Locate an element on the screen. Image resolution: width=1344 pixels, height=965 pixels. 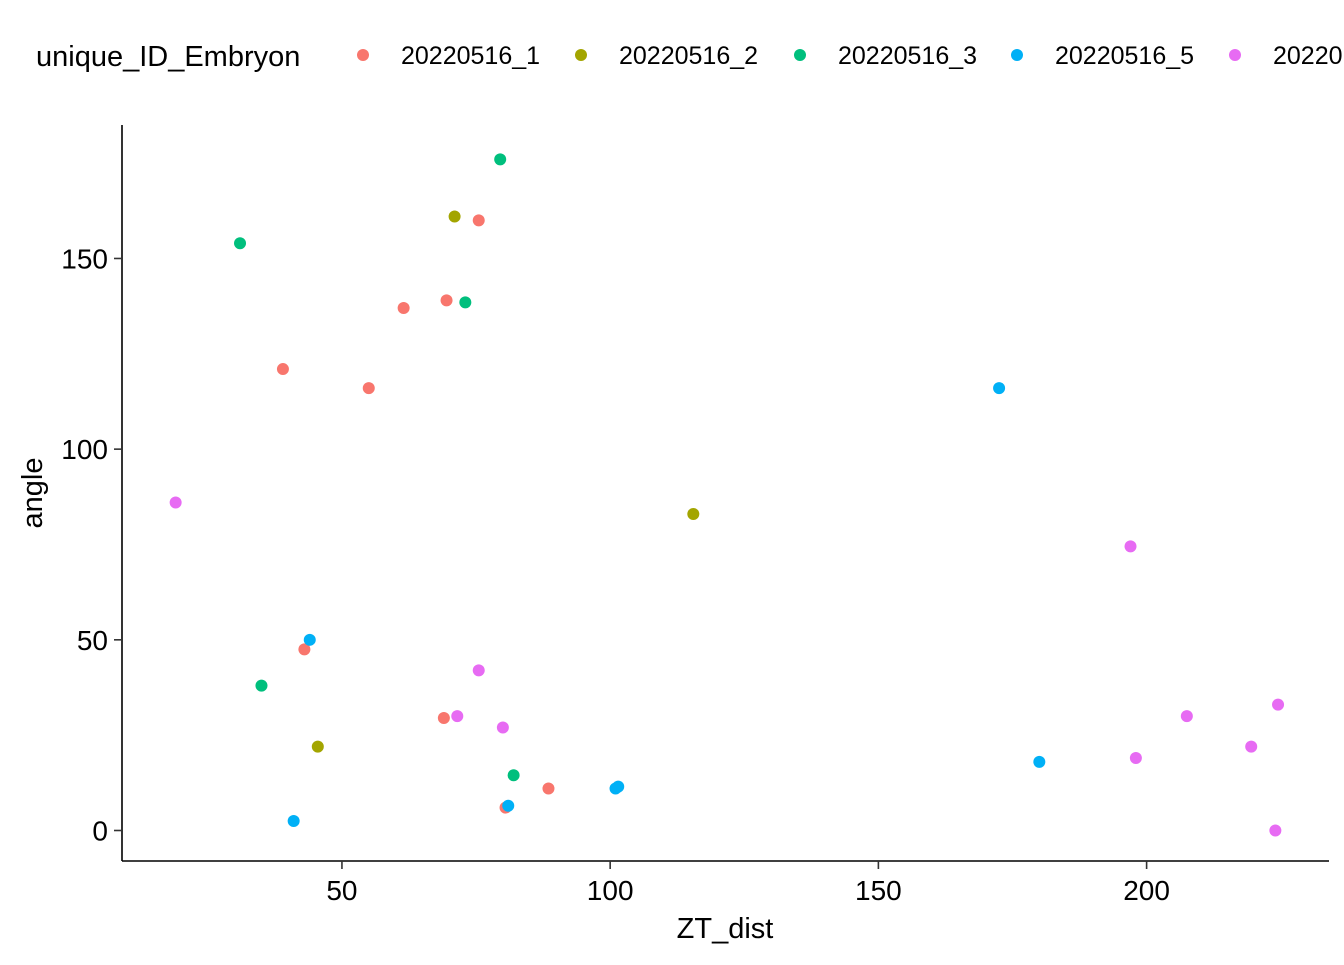
legend-label: 20220516_2 is located at coordinates (688, 56).